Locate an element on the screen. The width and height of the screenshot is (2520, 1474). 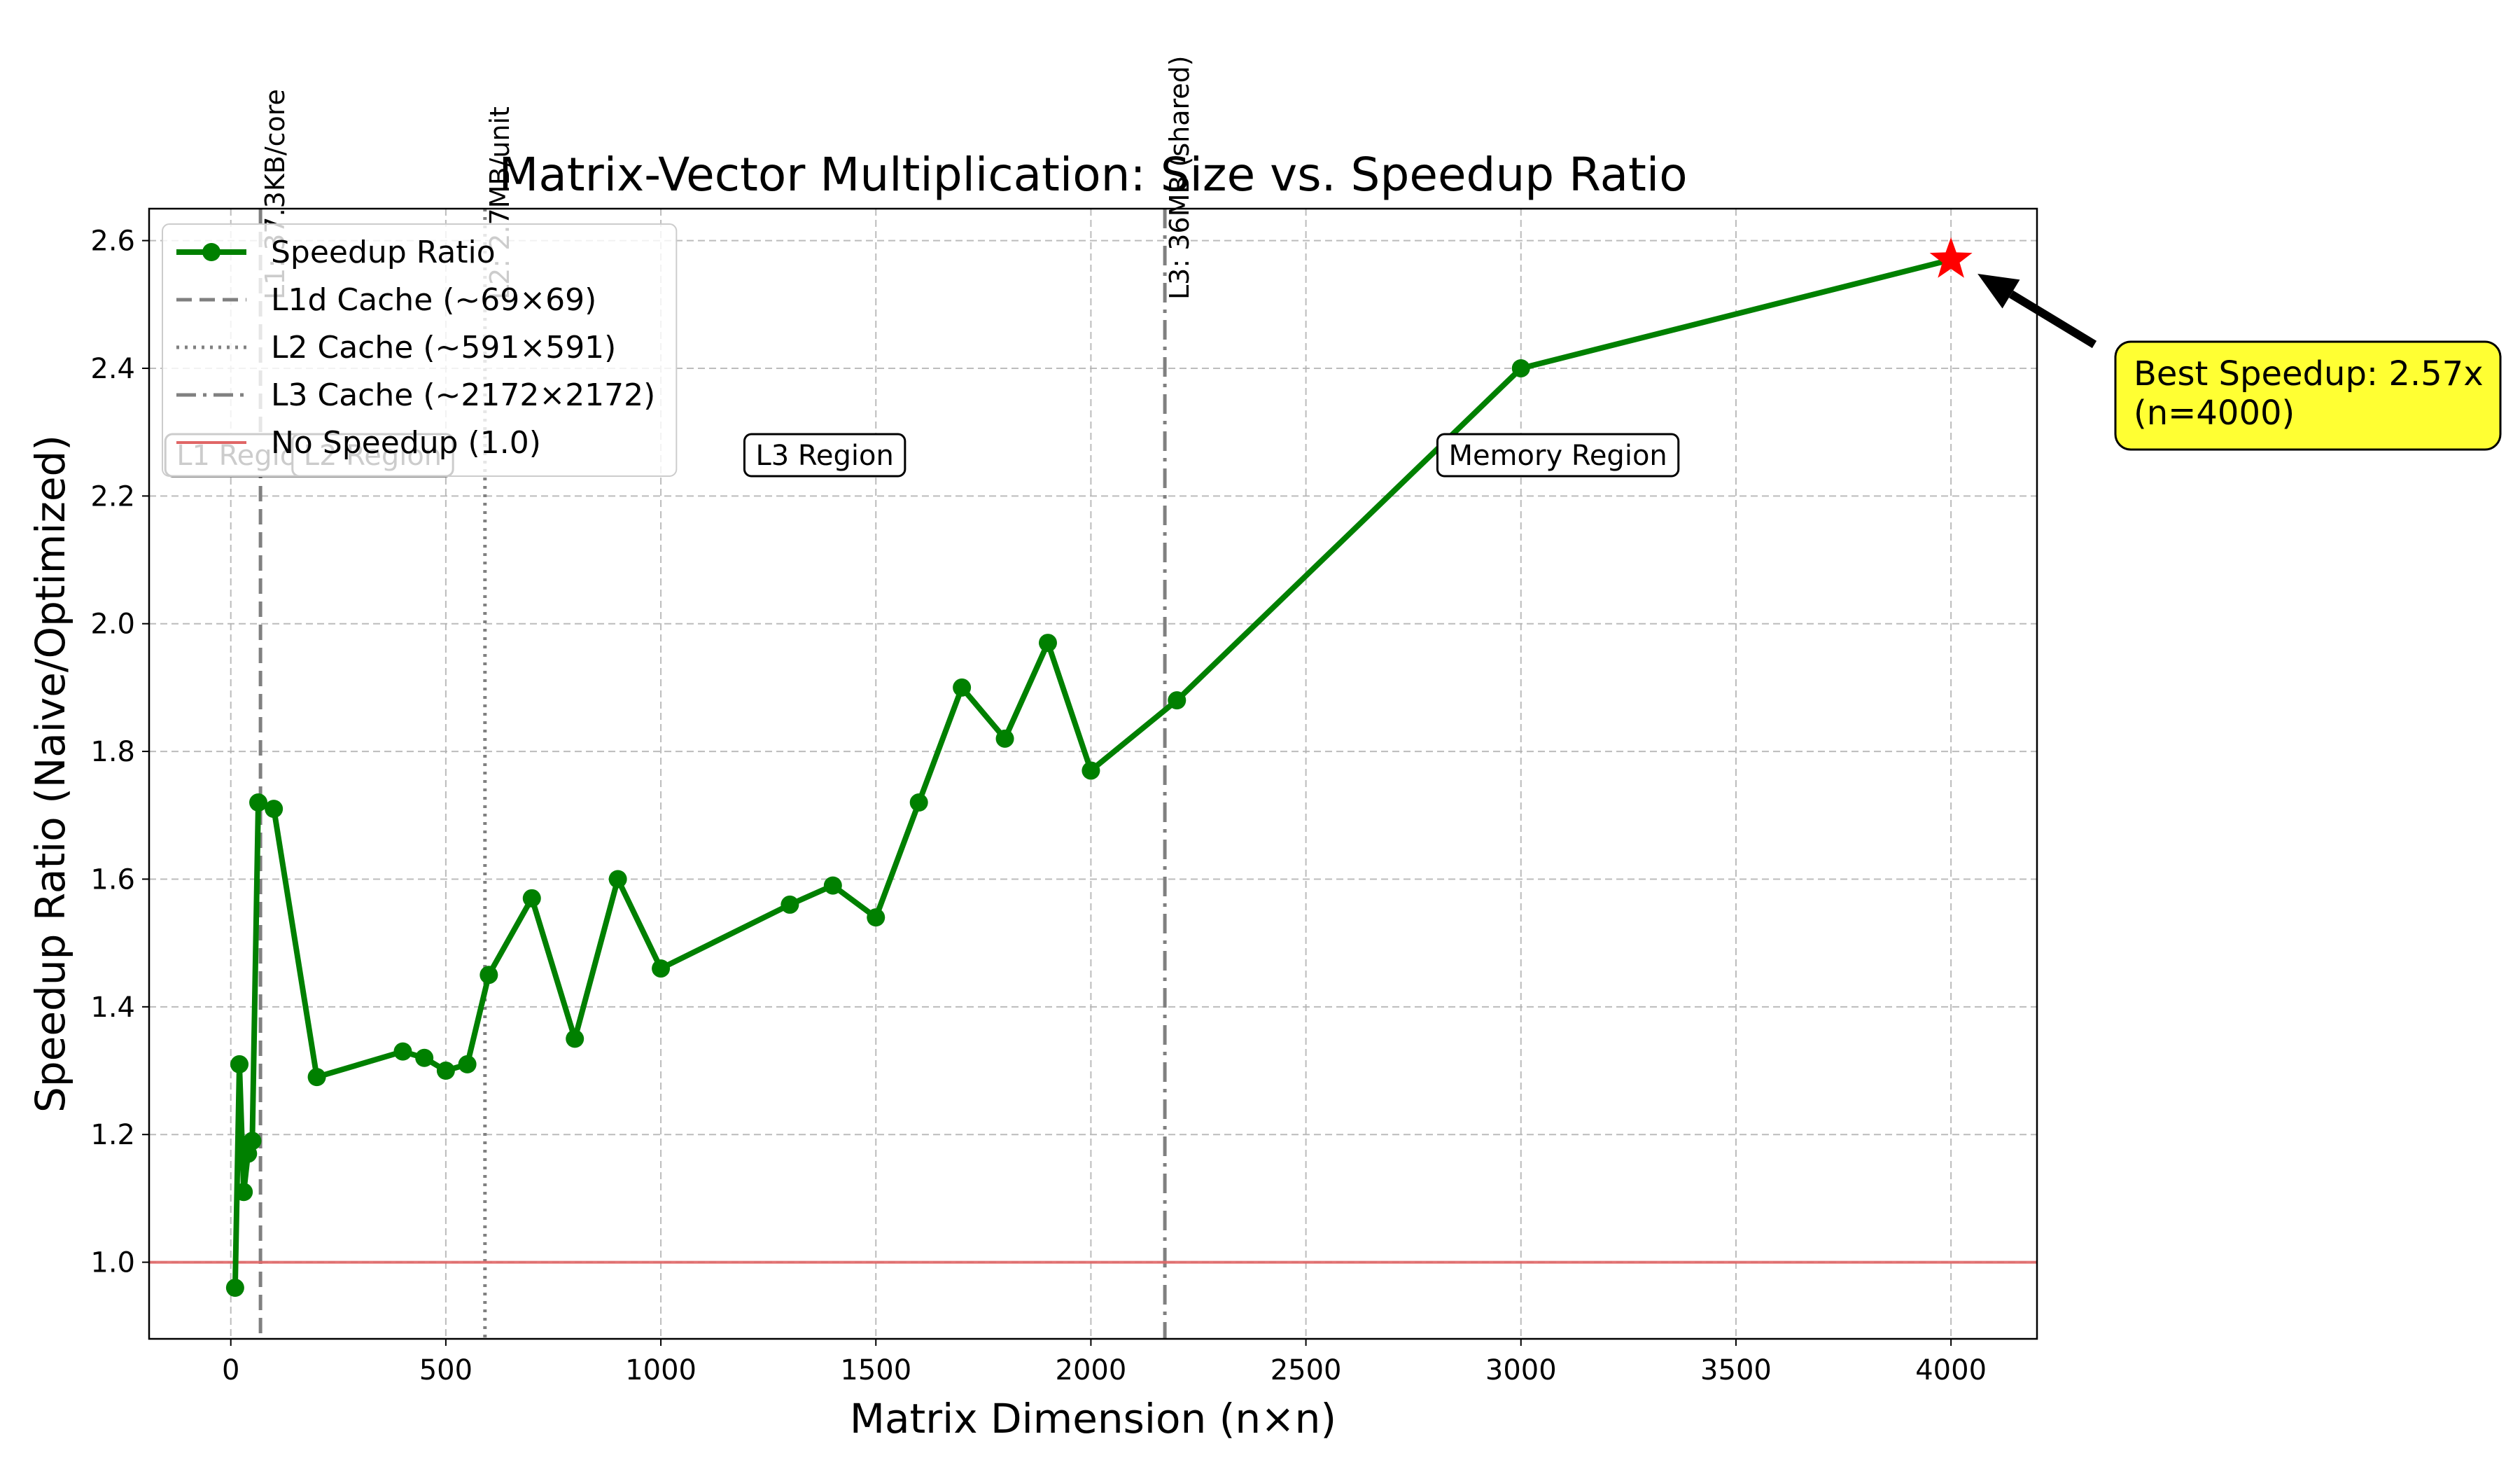
annotation-arrow-shaft is located at coordinates (2052, 319).